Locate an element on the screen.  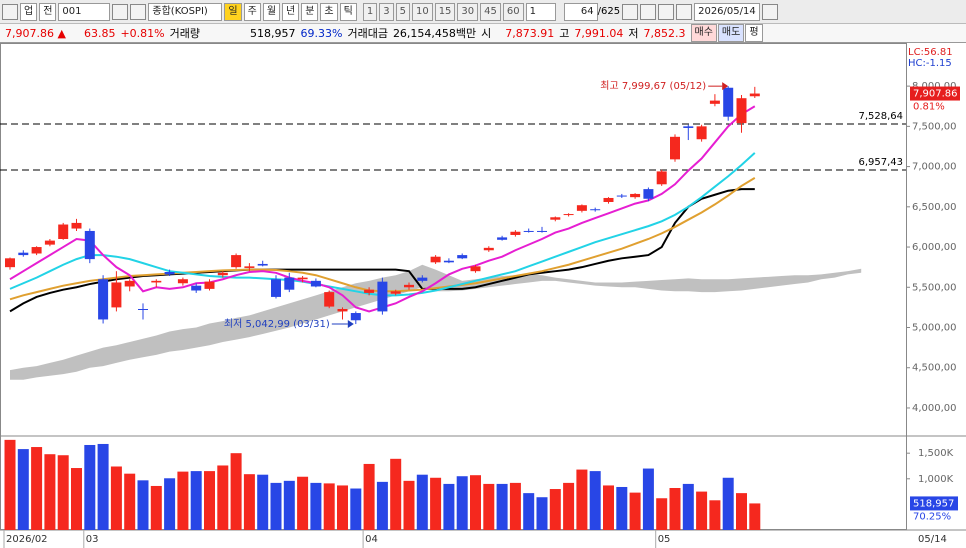
y-tick-label: 5,000,00 is located at coordinates (934, 328).